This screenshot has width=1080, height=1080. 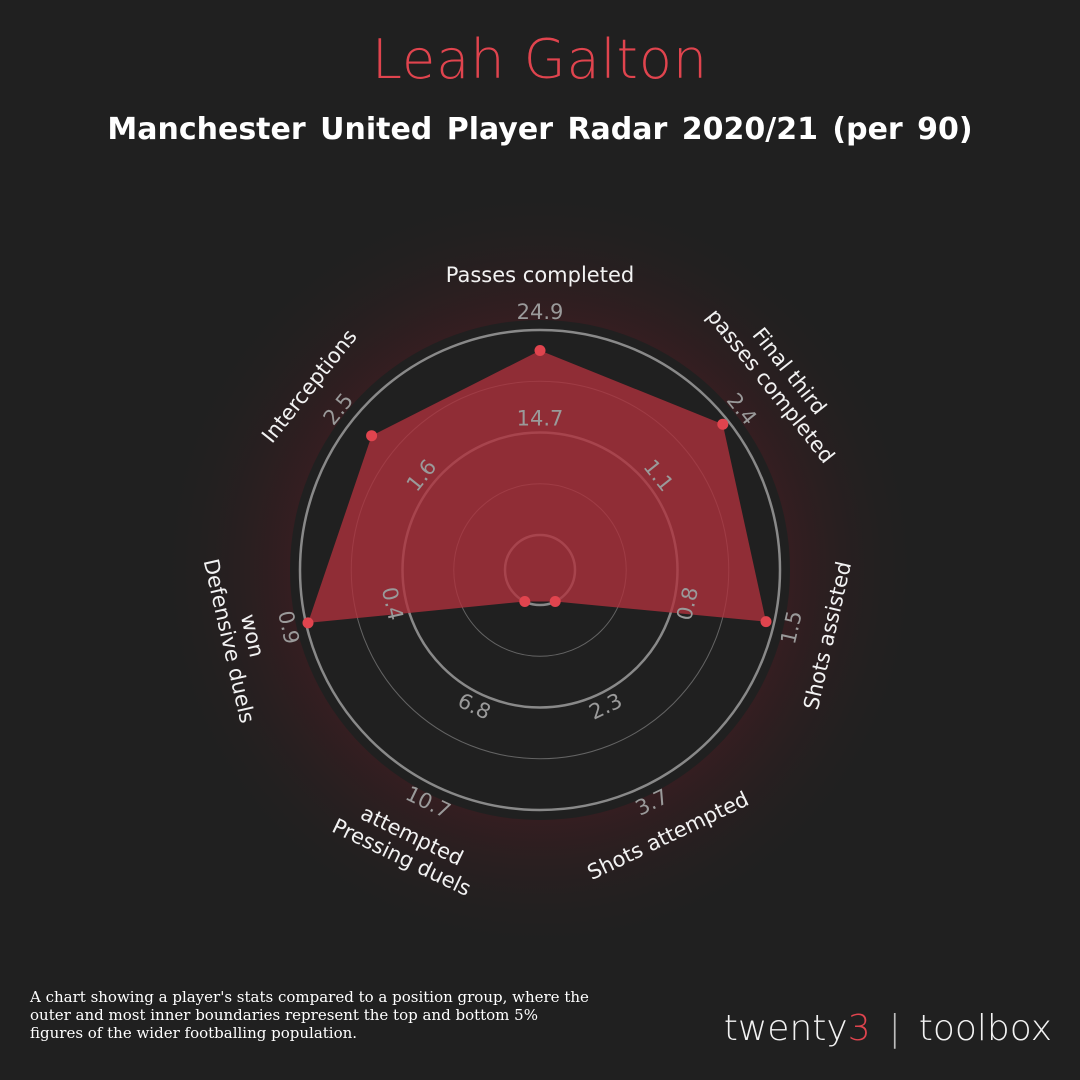 I want to click on axis-label-1-line-1: Passes completed, so click(x=540, y=275).